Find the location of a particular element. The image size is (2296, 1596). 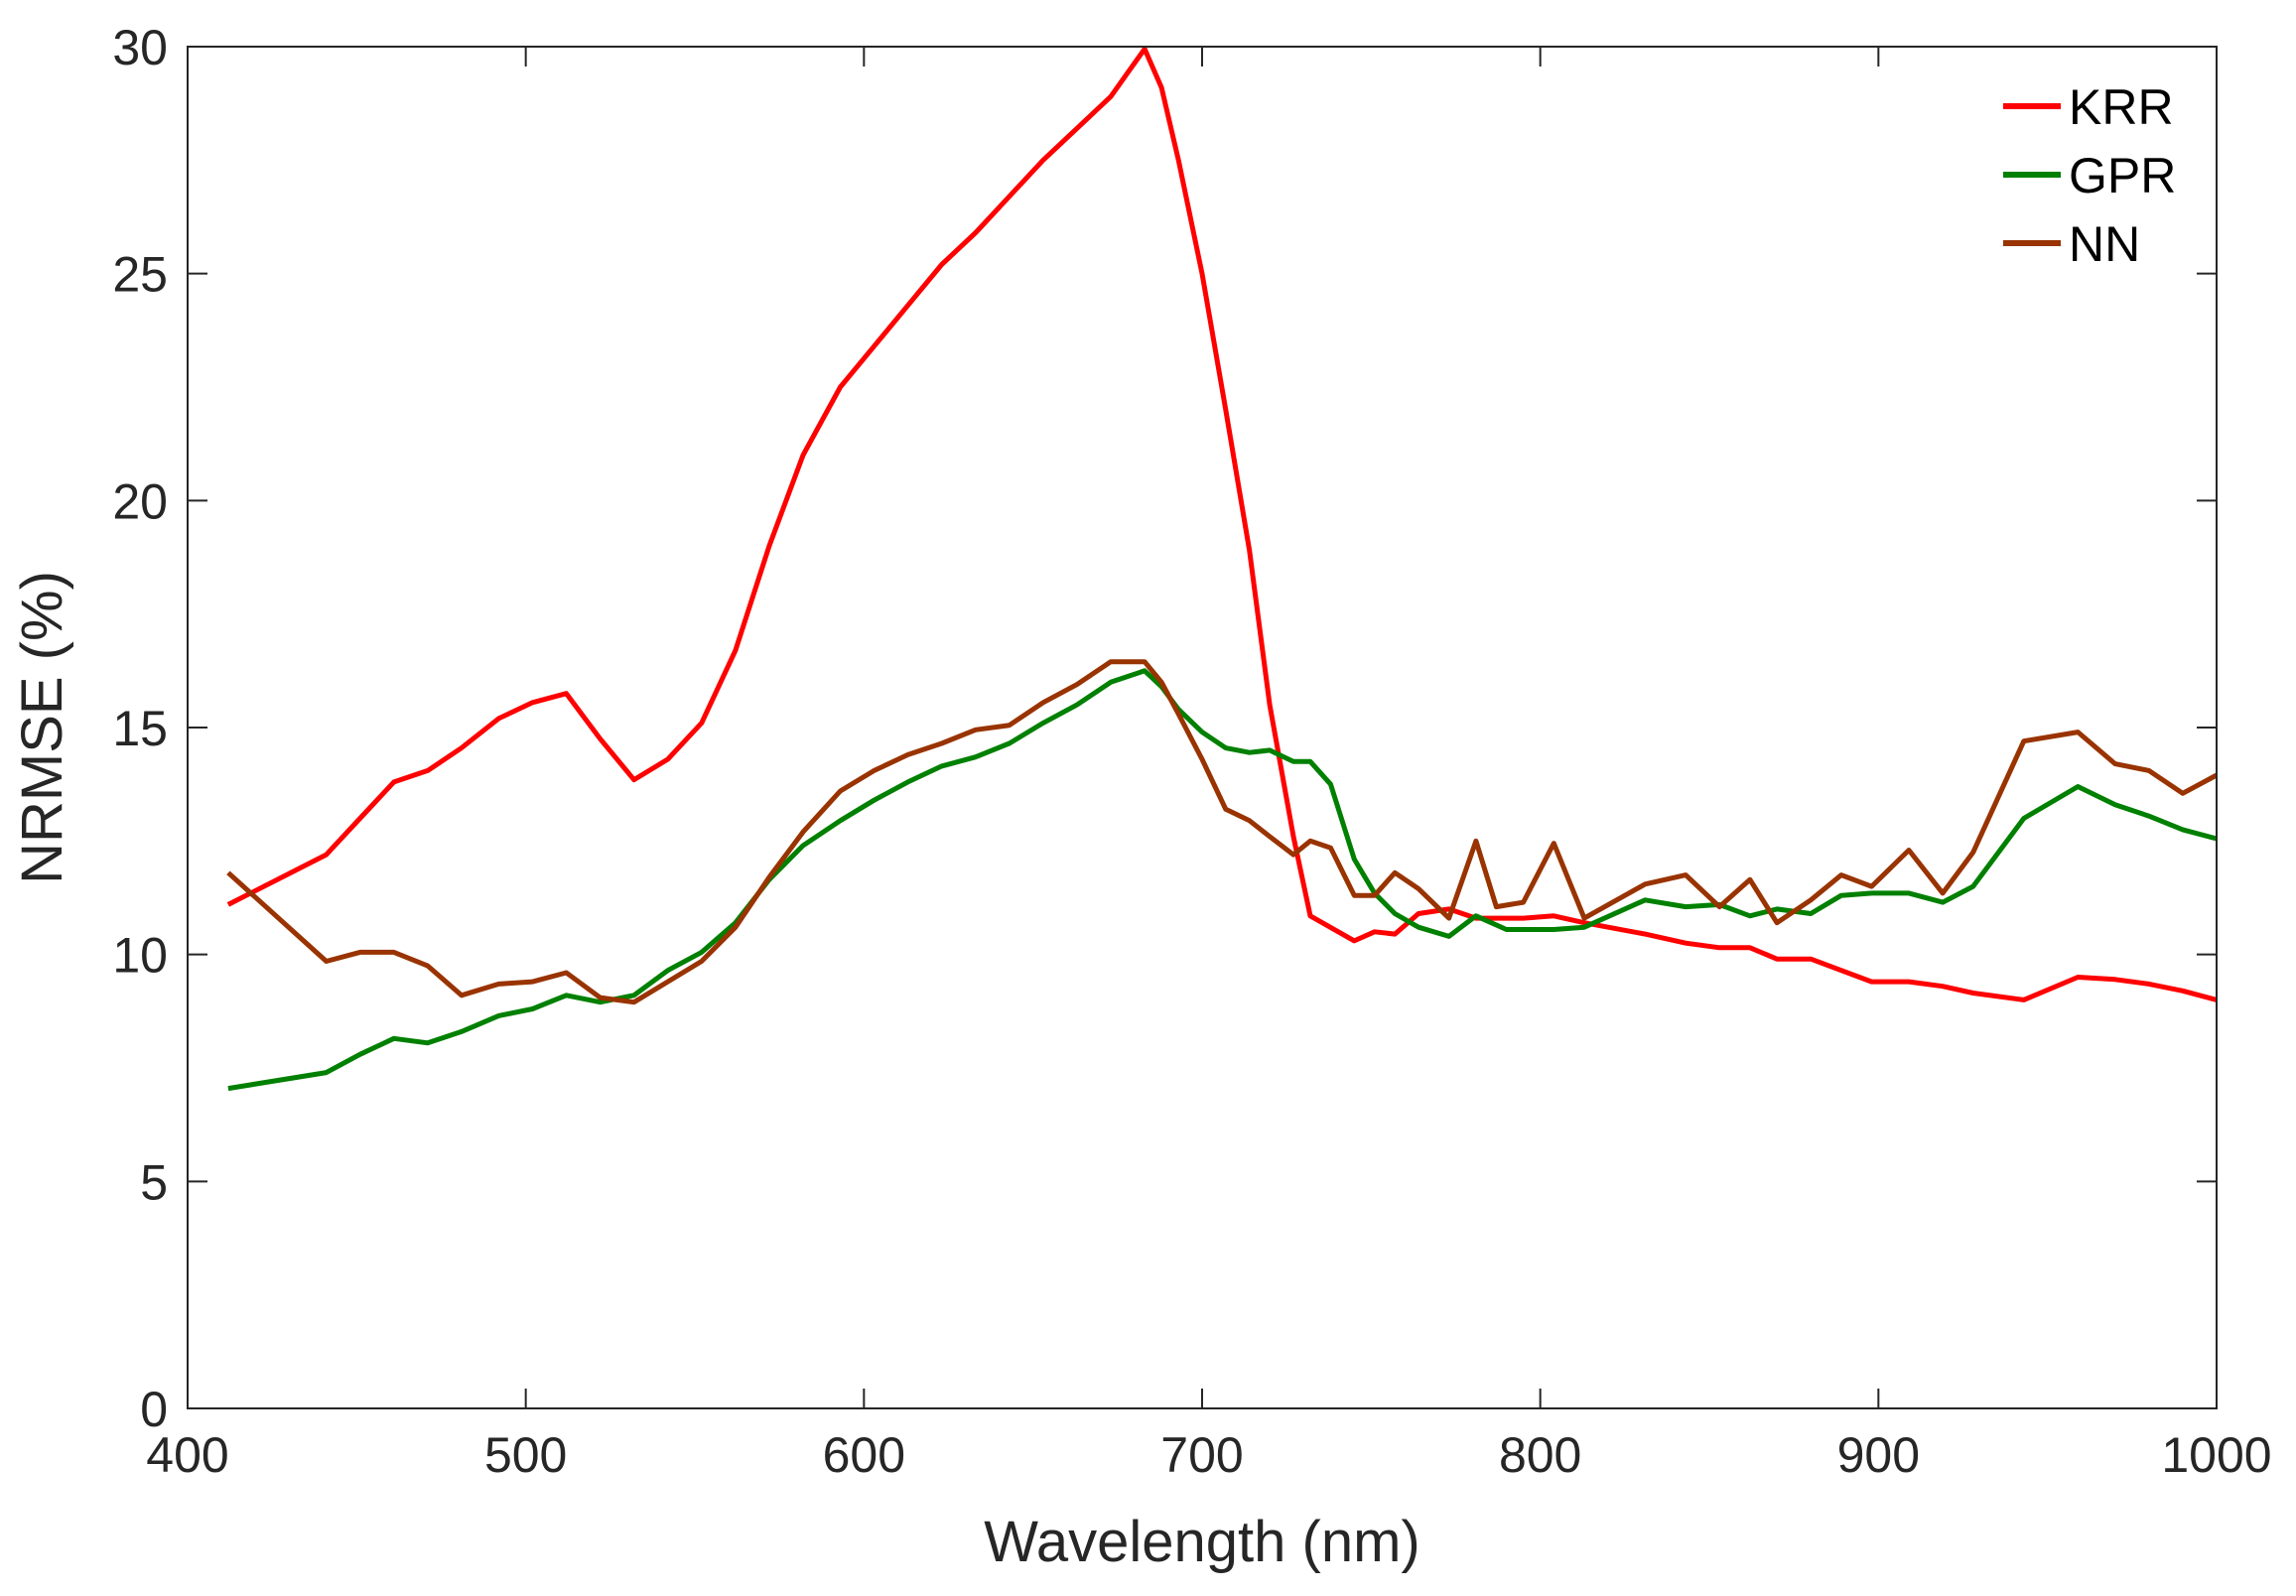

legend-item-nn: NN is located at coordinates (2071, 244).